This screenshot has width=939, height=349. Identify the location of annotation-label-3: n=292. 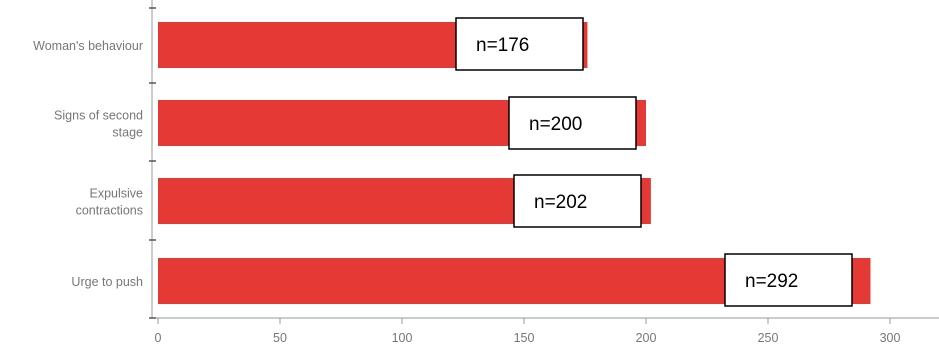
(771, 281).